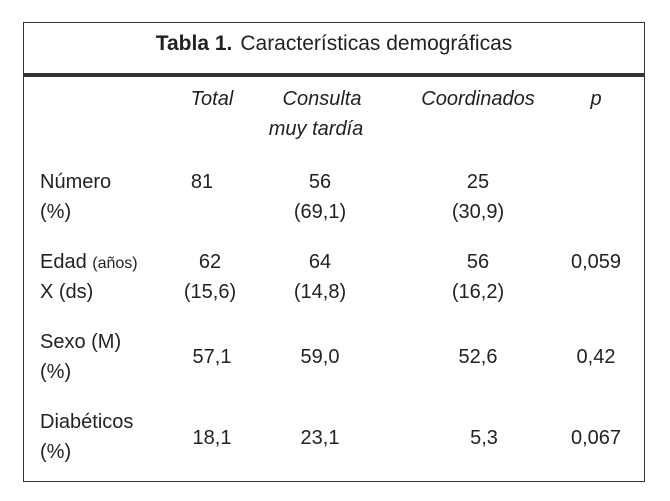 Image resolution: width=670 pixels, height=501 pixels. What do you see at coordinates (596, 438) in the screenshot?
I see `cell-p: 0,067` at bounding box center [596, 438].